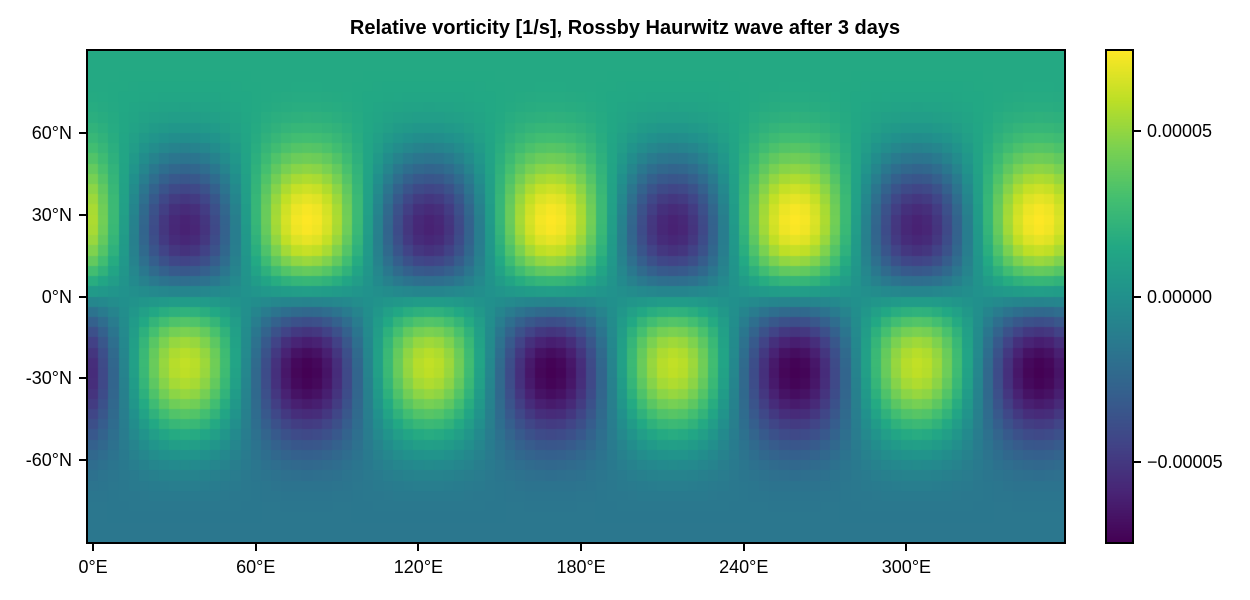  What do you see at coordinates (48, 460) in the screenshot?
I see `y-tick-label: -60°N` at bounding box center [48, 460].